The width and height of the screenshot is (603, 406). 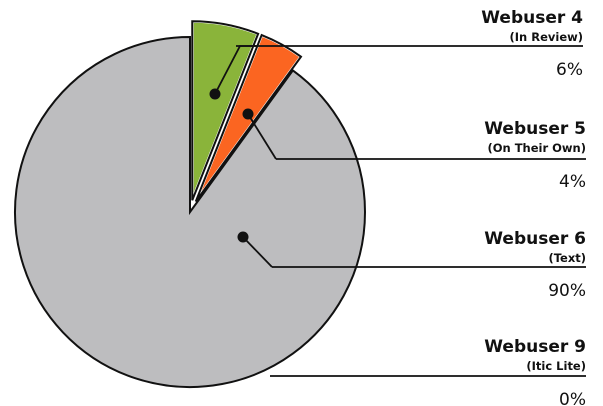 What do you see at coordinates (428, 371) in the screenshot?
I see `label-group-webuser-9: Webuser 9 (Itic Lite) 0%` at bounding box center [428, 371].